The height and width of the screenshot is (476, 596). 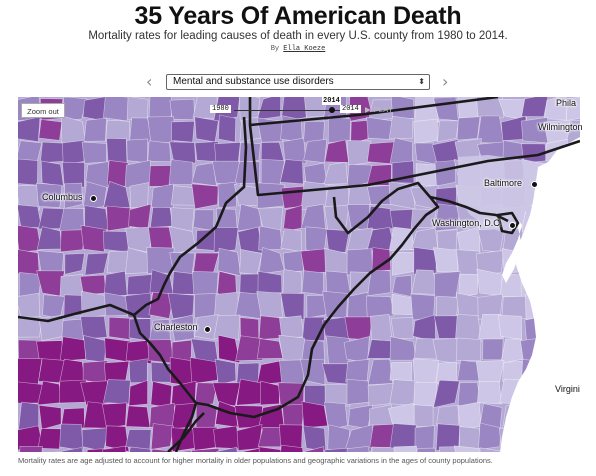 What do you see at coordinates (298, 82) in the screenshot?
I see `cause-select: Mental and substance use disorders ⬍` at bounding box center [298, 82].